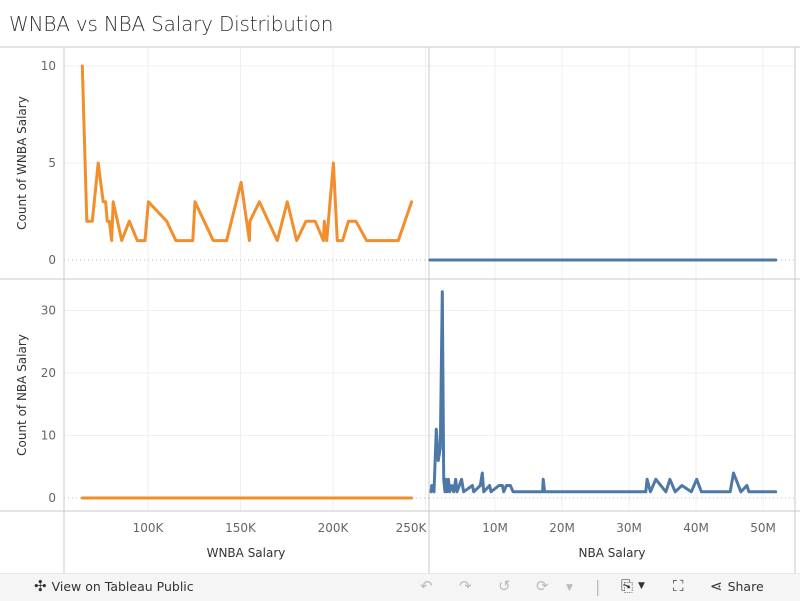 The height and width of the screenshot is (601, 800). Describe the element at coordinates (48, 66) in the screenshot. I see `y-tick-label-top: 10` at that location.